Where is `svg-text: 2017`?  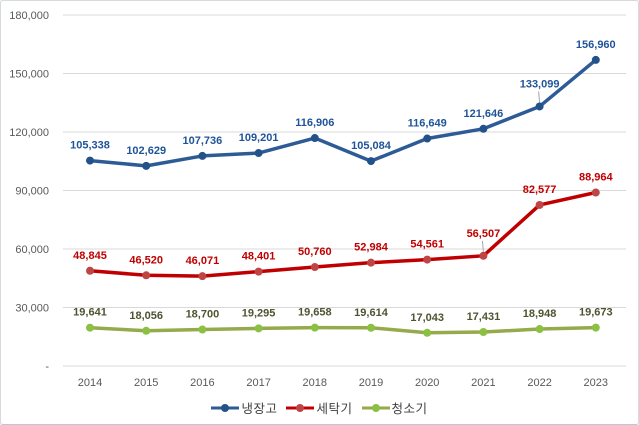
svg-text: 2017 is located at coordinates (258, 383).